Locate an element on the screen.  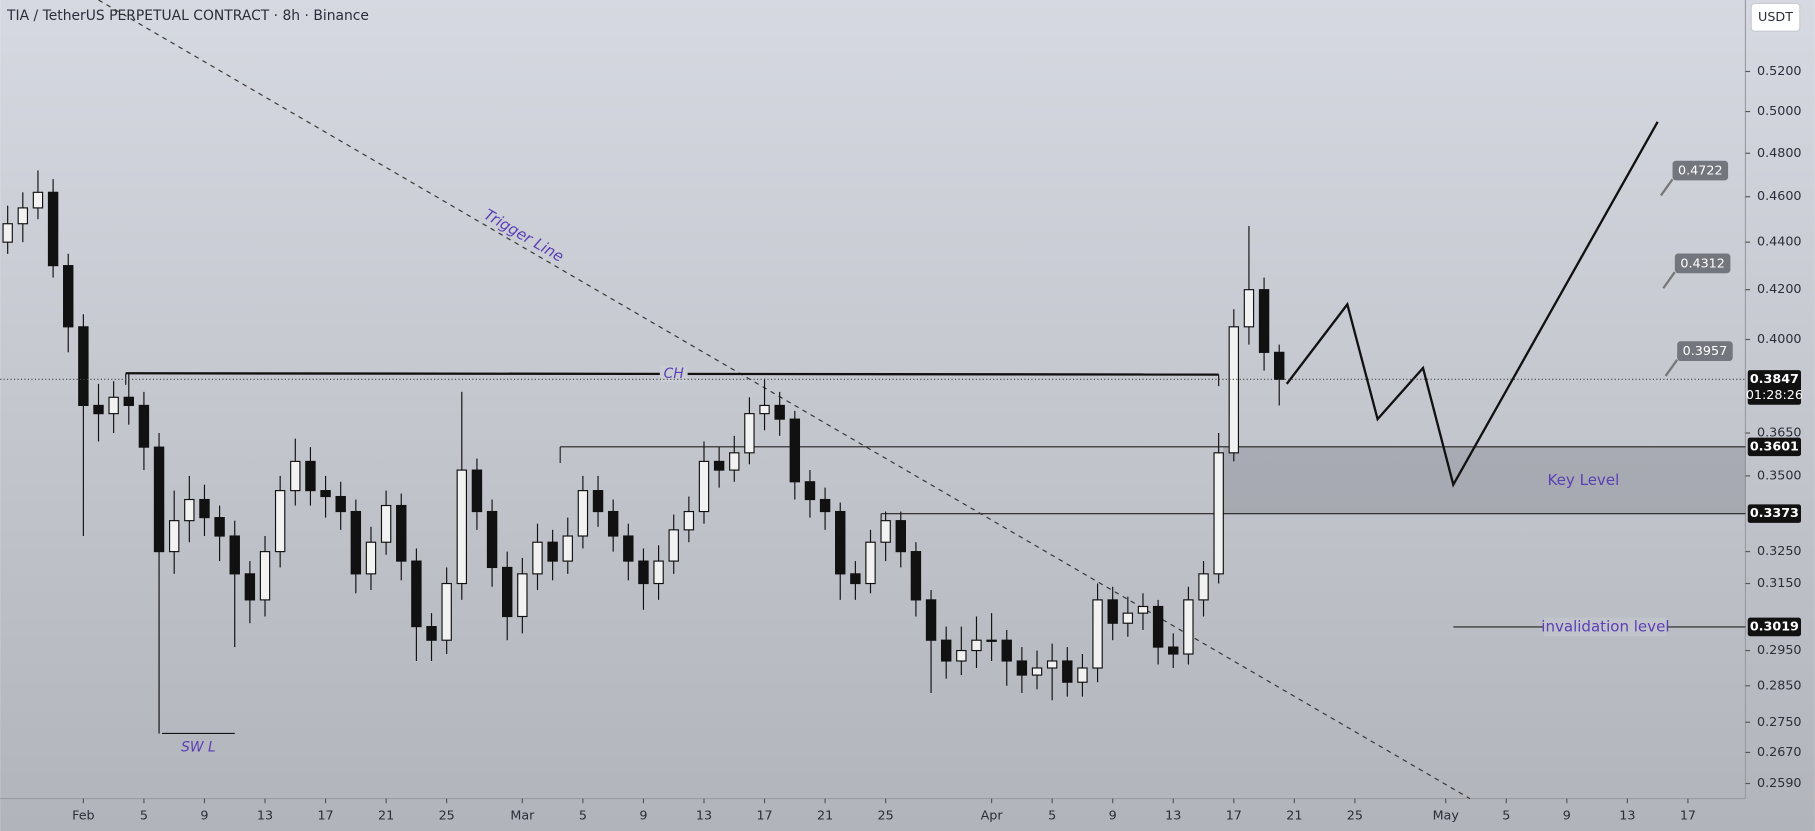
x-tick-label: Feb is located at coordinates (83, 815).